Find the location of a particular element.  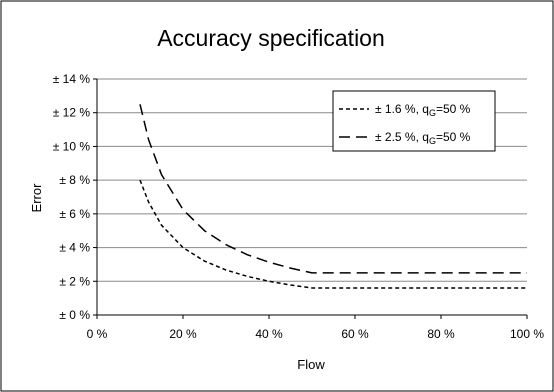

x-axis-label: Flow is located at coordinates (311, 364).